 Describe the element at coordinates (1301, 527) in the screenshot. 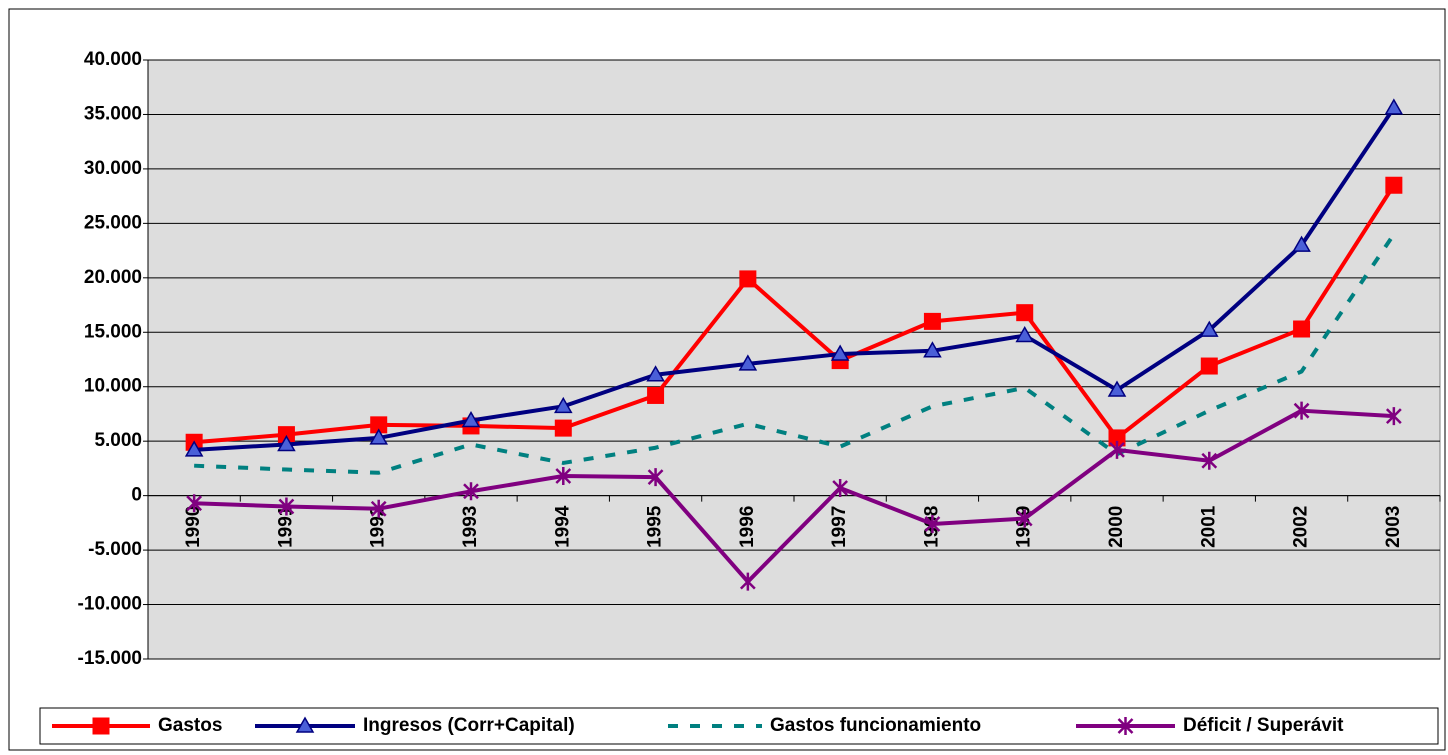

I see `x-tick-label: 2002` at that location.